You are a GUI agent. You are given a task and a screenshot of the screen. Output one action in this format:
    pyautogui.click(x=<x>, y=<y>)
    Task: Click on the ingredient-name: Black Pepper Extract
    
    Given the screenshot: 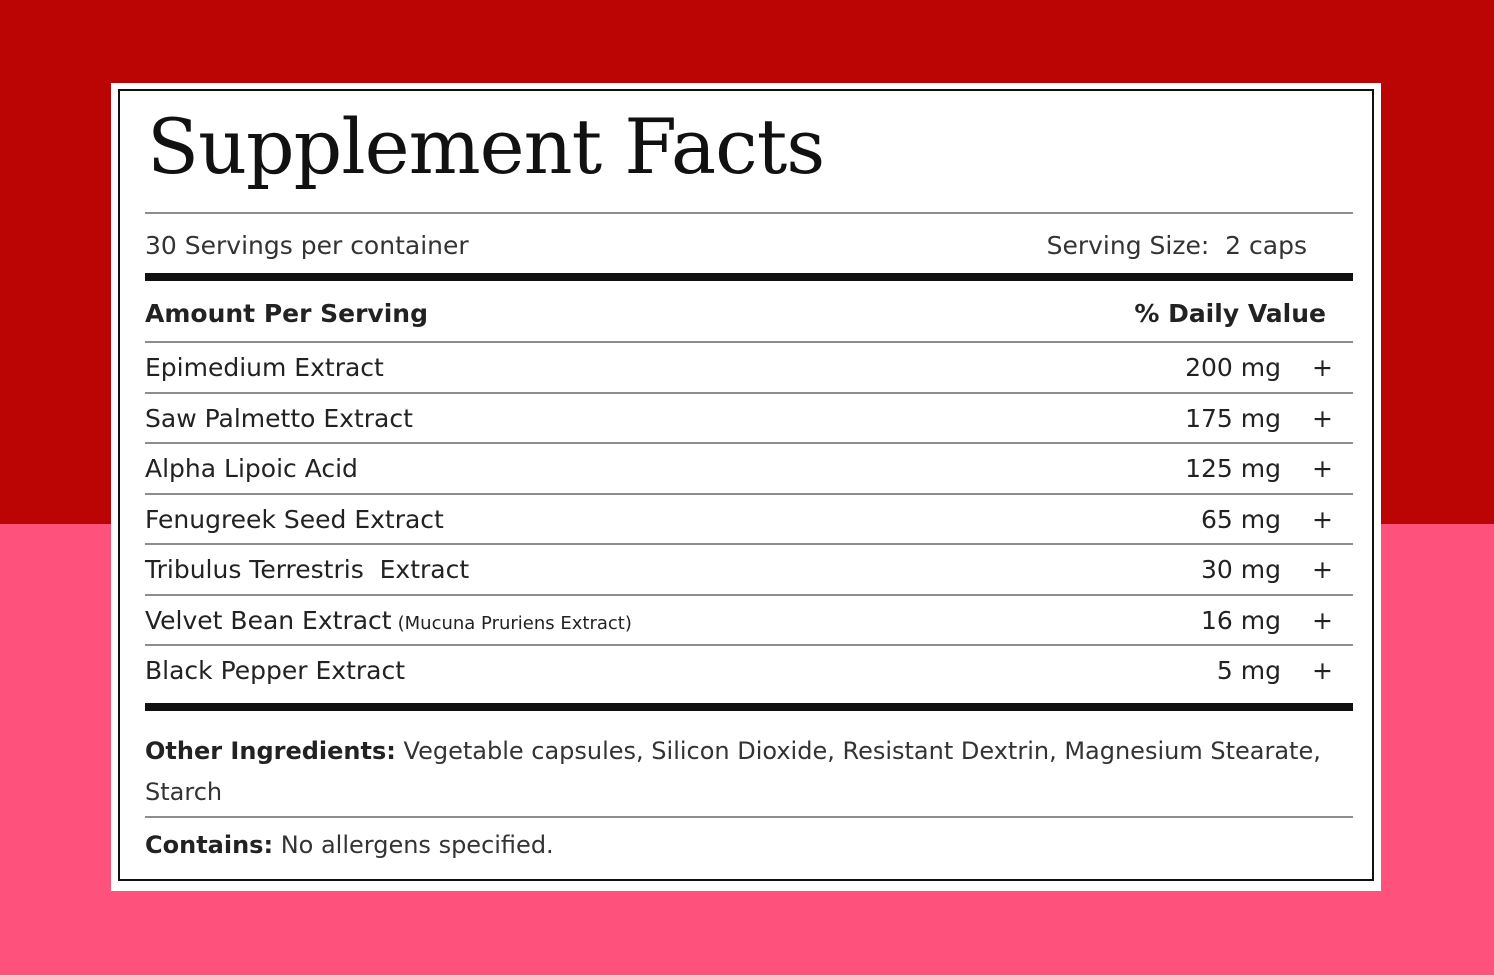 What is the action you would take?
    pyautogui.click(x=275, y=670)
    